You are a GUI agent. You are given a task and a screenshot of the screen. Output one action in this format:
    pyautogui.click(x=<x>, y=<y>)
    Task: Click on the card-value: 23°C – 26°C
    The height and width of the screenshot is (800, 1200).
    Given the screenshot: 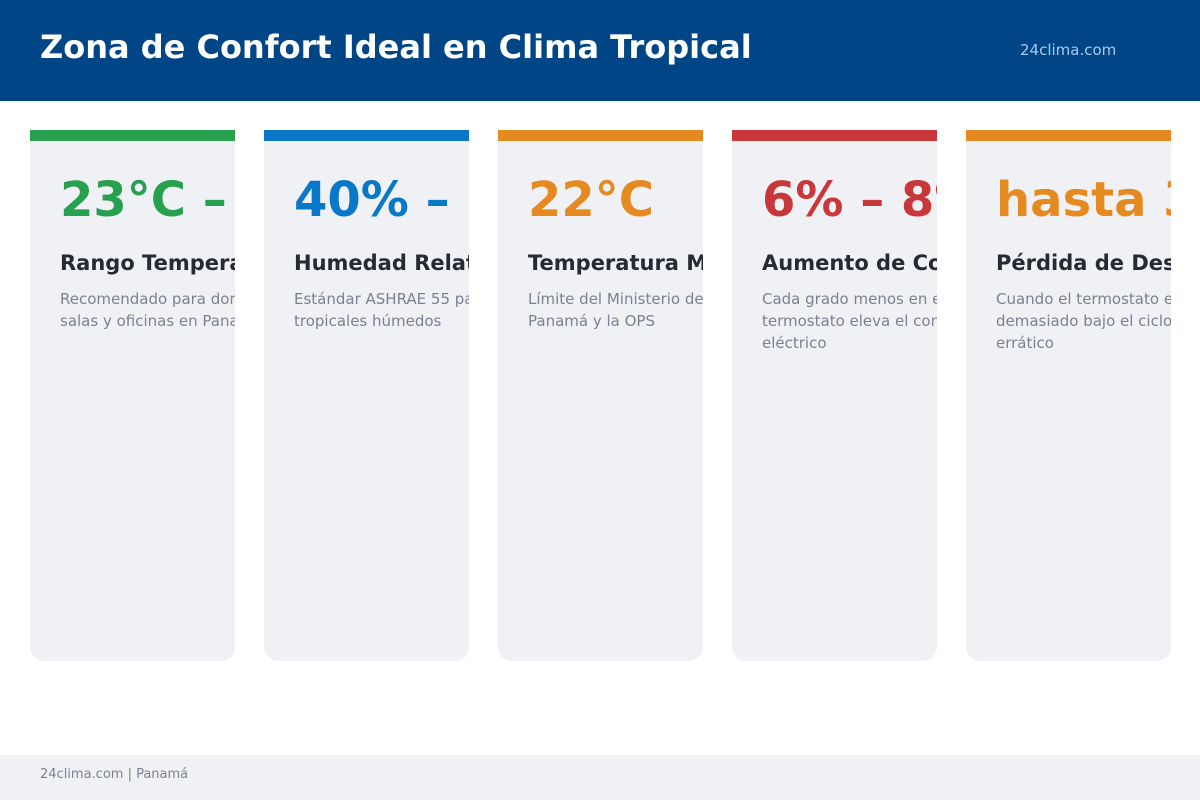 What is the action you would take?
    pyautogui.click(x=147, y=200)
    